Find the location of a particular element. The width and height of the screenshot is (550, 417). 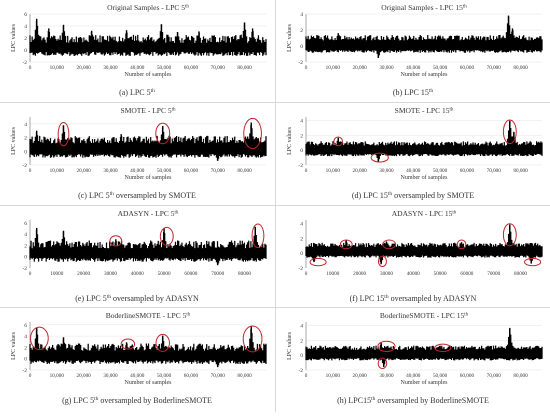

panel-caption-suffix: oversampled by ADASYN is located at coordinates (433, 298).